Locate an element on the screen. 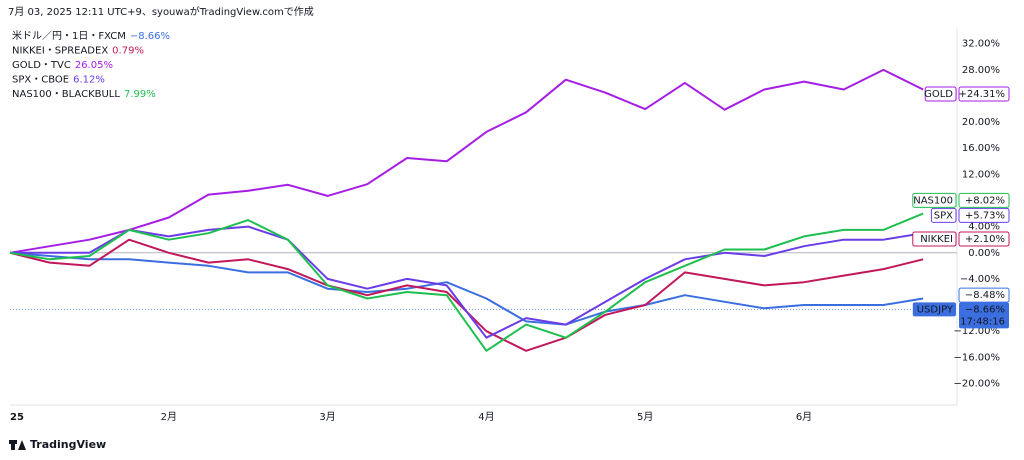 Image resolution: width=1024 pixels, height=460 pixels. tag-value: +2.10% is located at coordinates (985, 239).